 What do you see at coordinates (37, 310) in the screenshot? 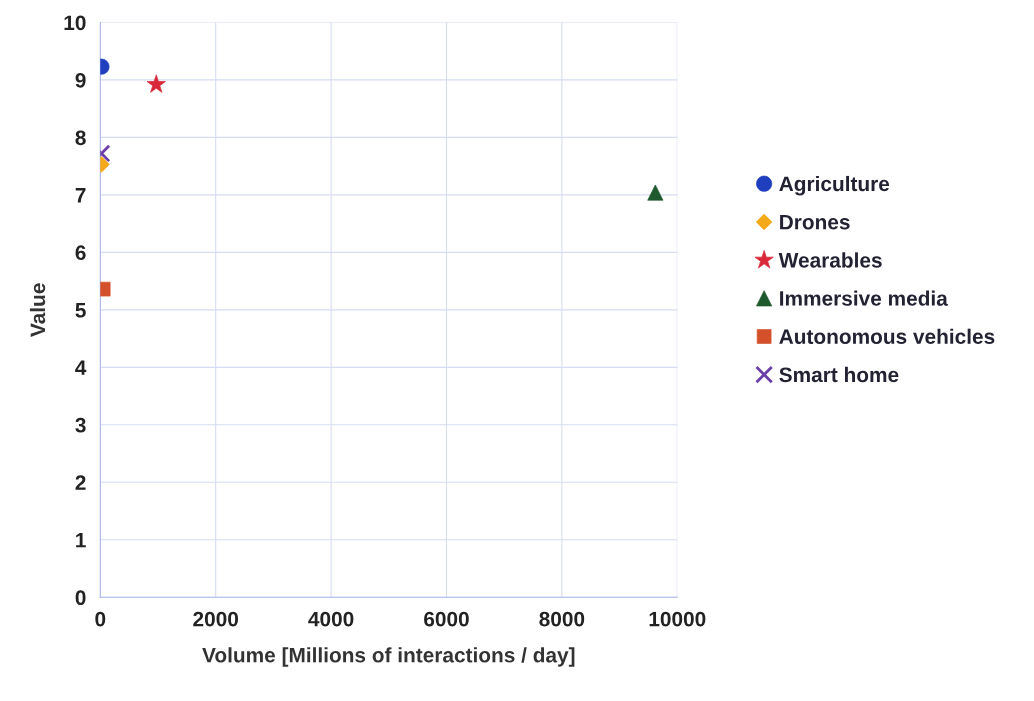
I see `y-axis-title: Value` at bounding box center [37, 310].